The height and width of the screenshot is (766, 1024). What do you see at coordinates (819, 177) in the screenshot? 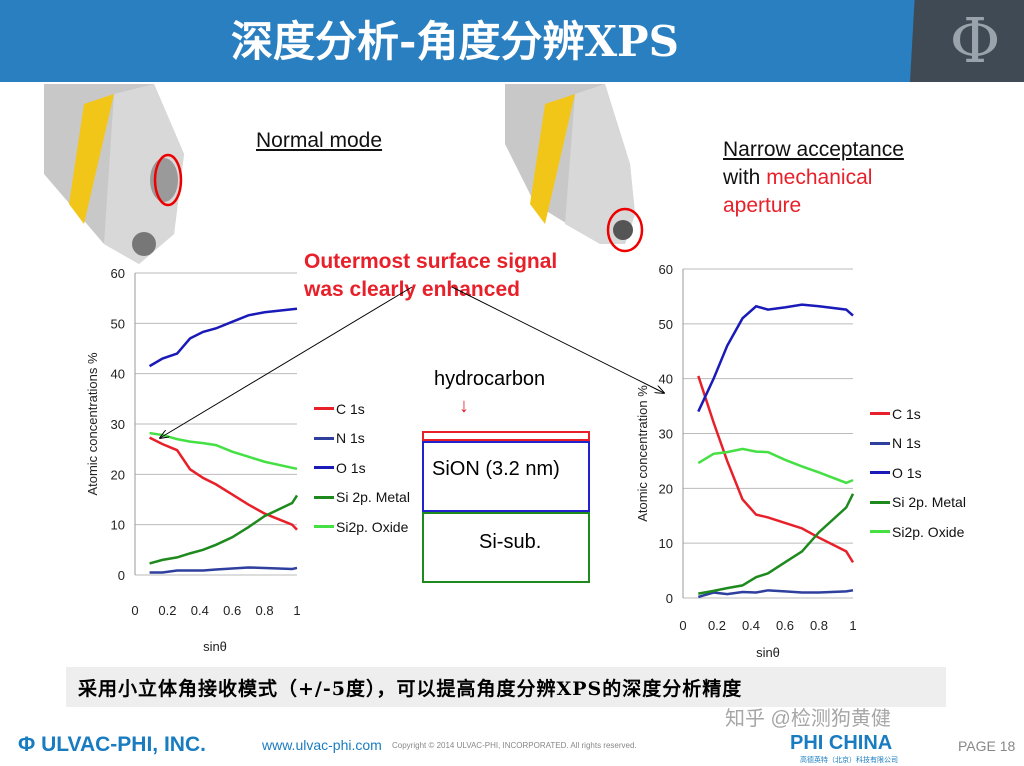
I see `narrow-line2-red: mechanical` at bounding box center [819, 177].